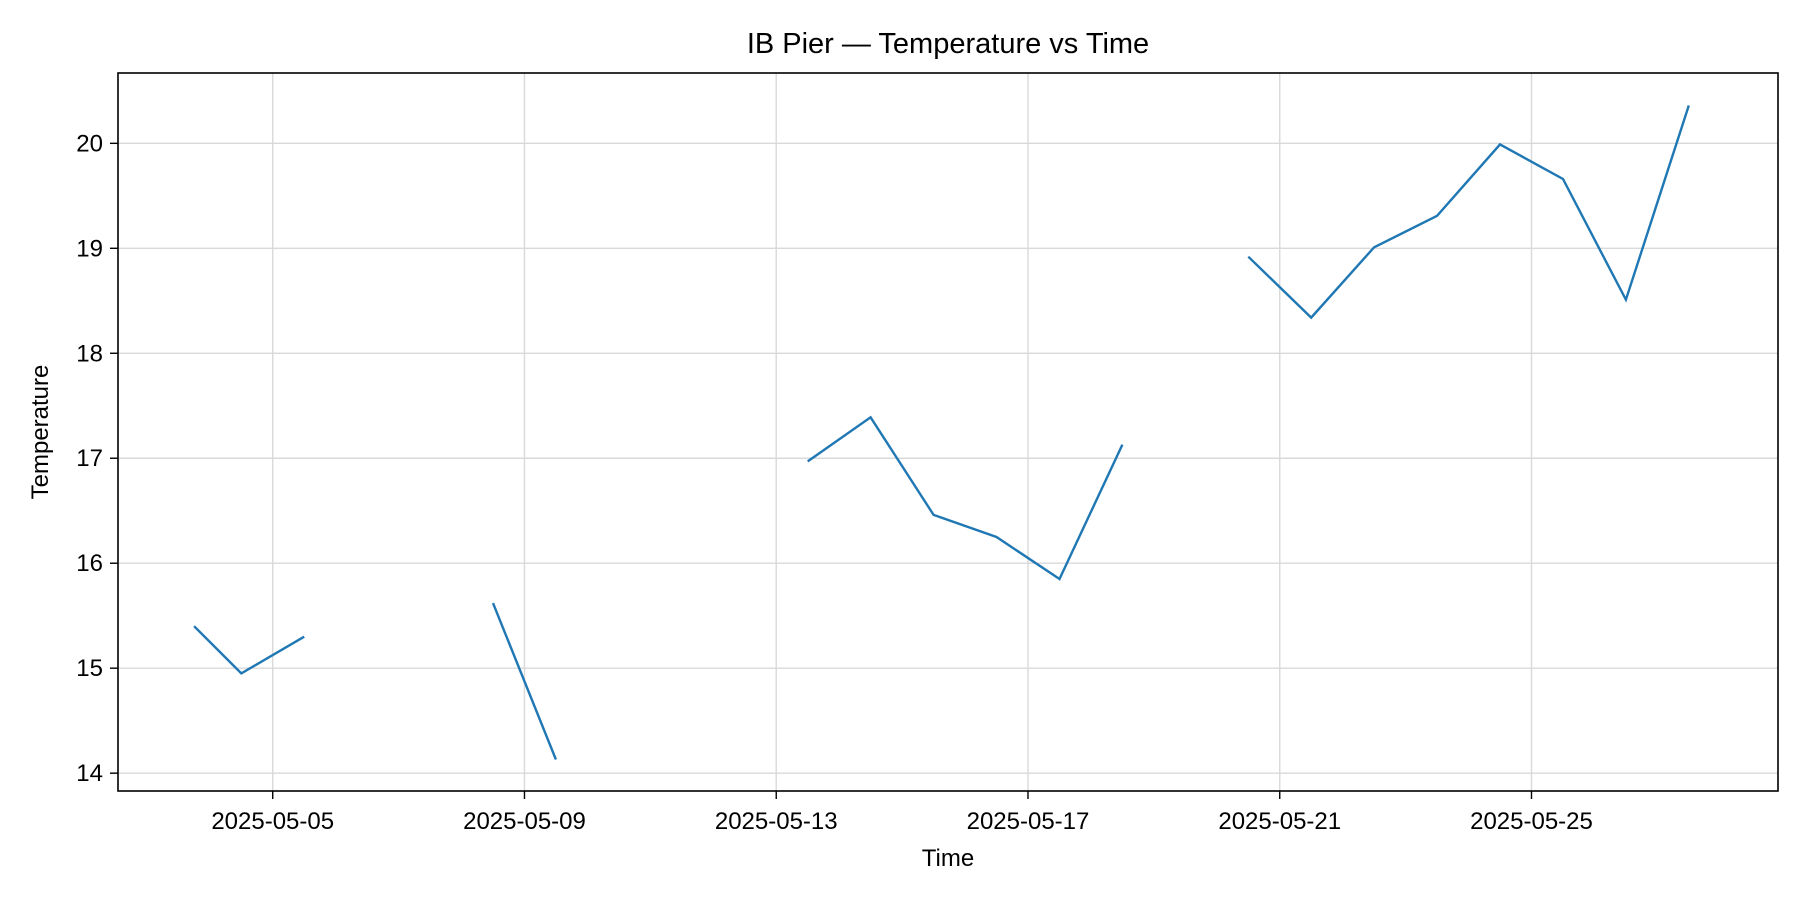  What do you see at coordinates (776, 821) in the screenshot?
I see `x-tick-label: 2025-05-13` at bounding box center [776, 821].